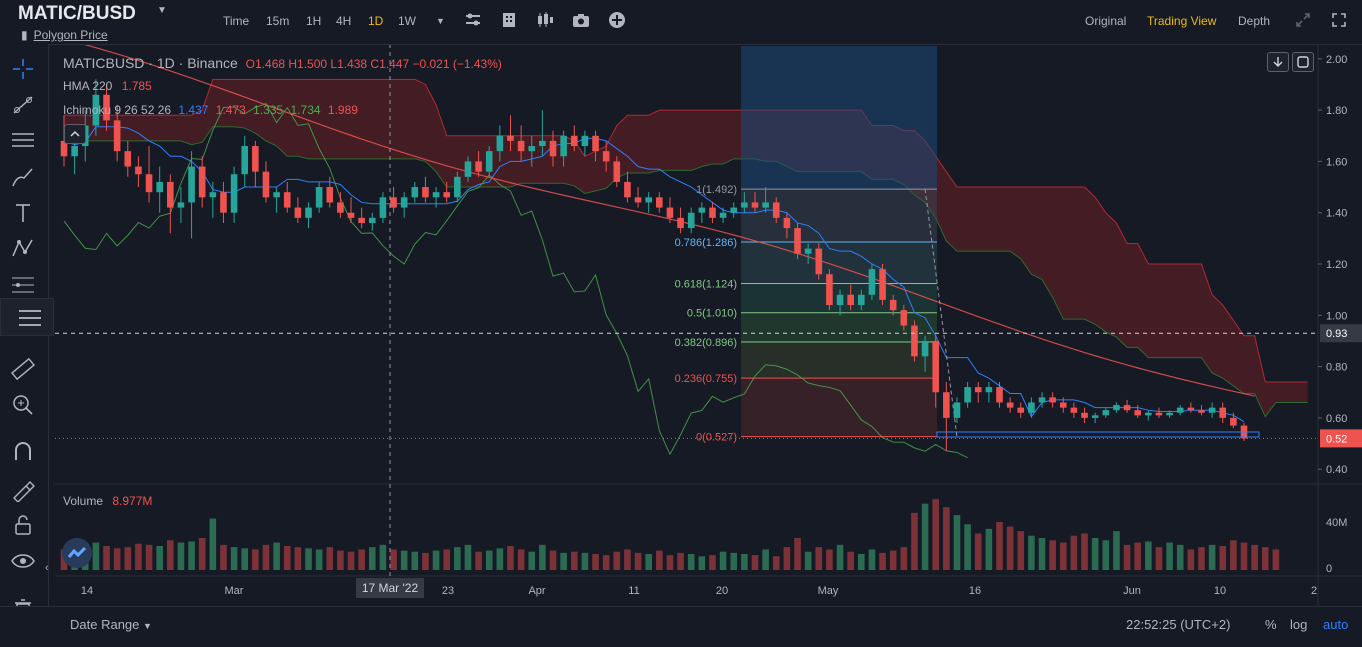 This screenshot has height=647, width=1362. What do you see at coordinates (1106, 21) in the screenshot?
I see `view-original: Original` at bounding box center [1106, 21].